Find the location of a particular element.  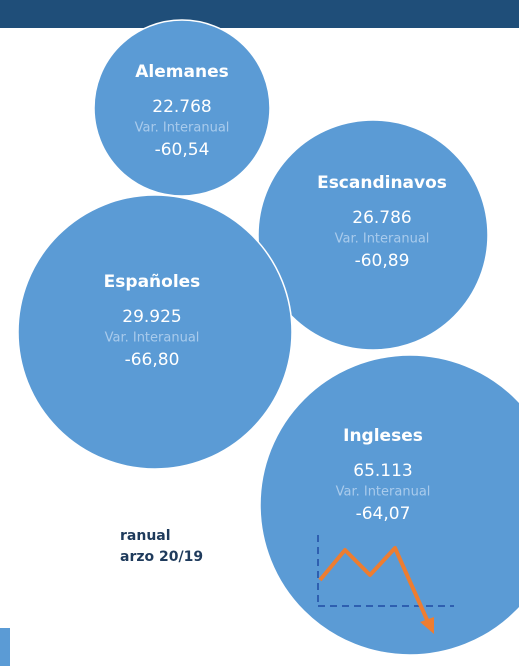

bubble is located at coordinates (182, 108).